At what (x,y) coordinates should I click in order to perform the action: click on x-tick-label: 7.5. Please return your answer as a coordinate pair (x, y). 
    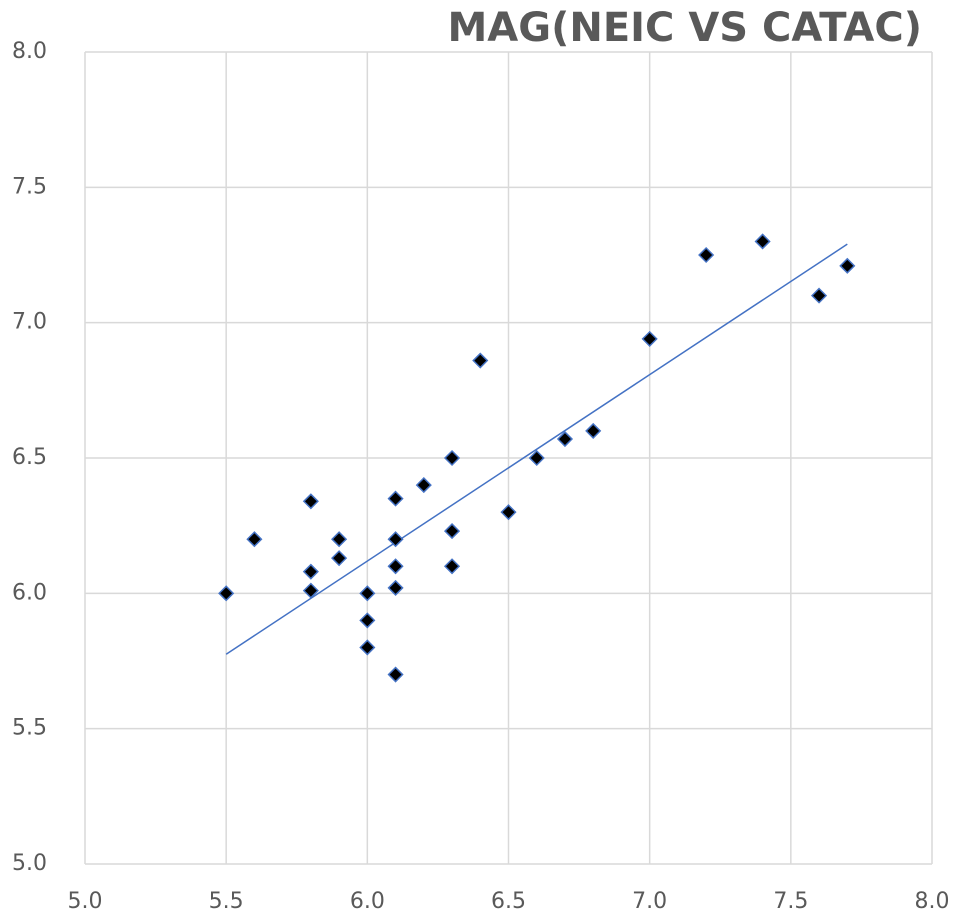
    Looking at the image, I should click on (790, 901).